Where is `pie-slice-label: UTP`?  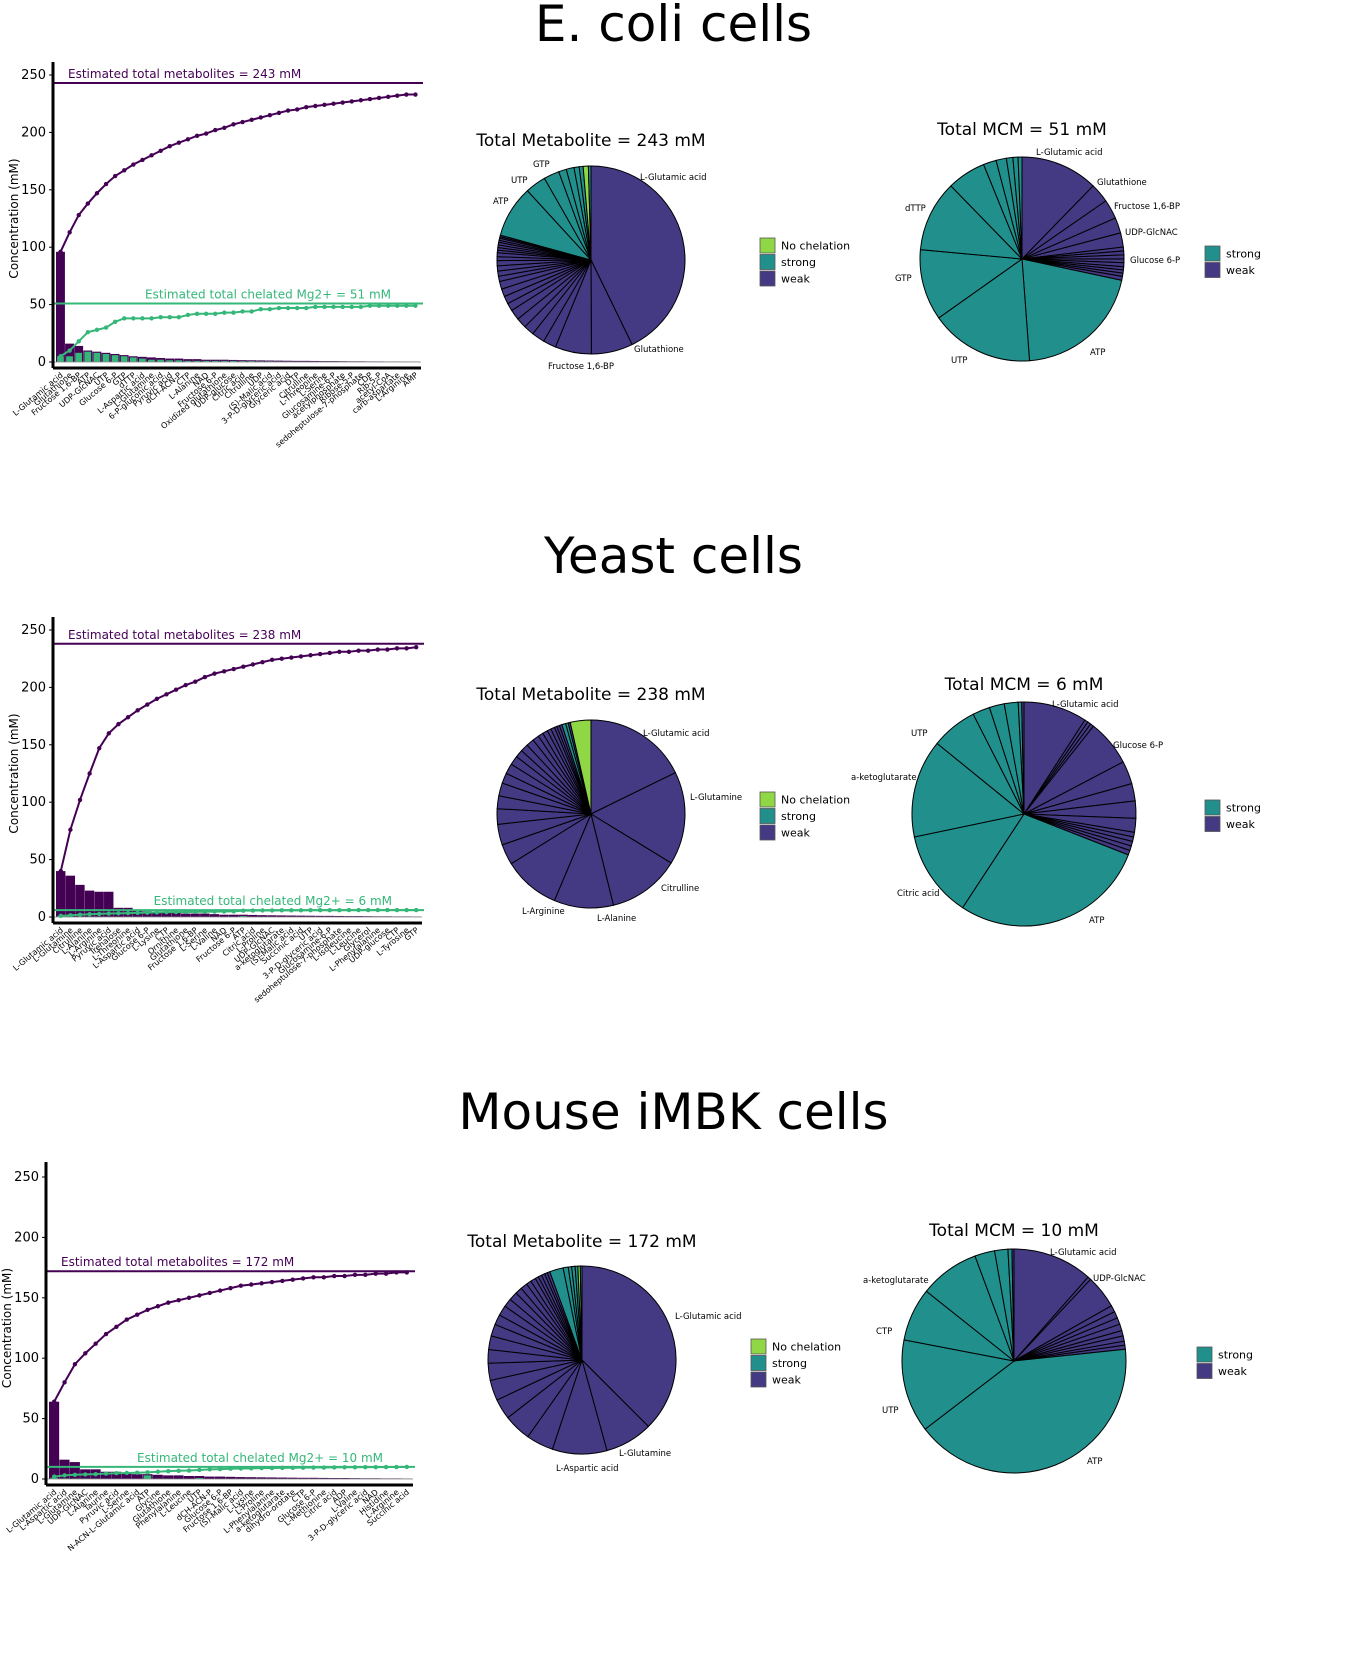 pie-slice-label: UTP is located at coordinates (959, 361).